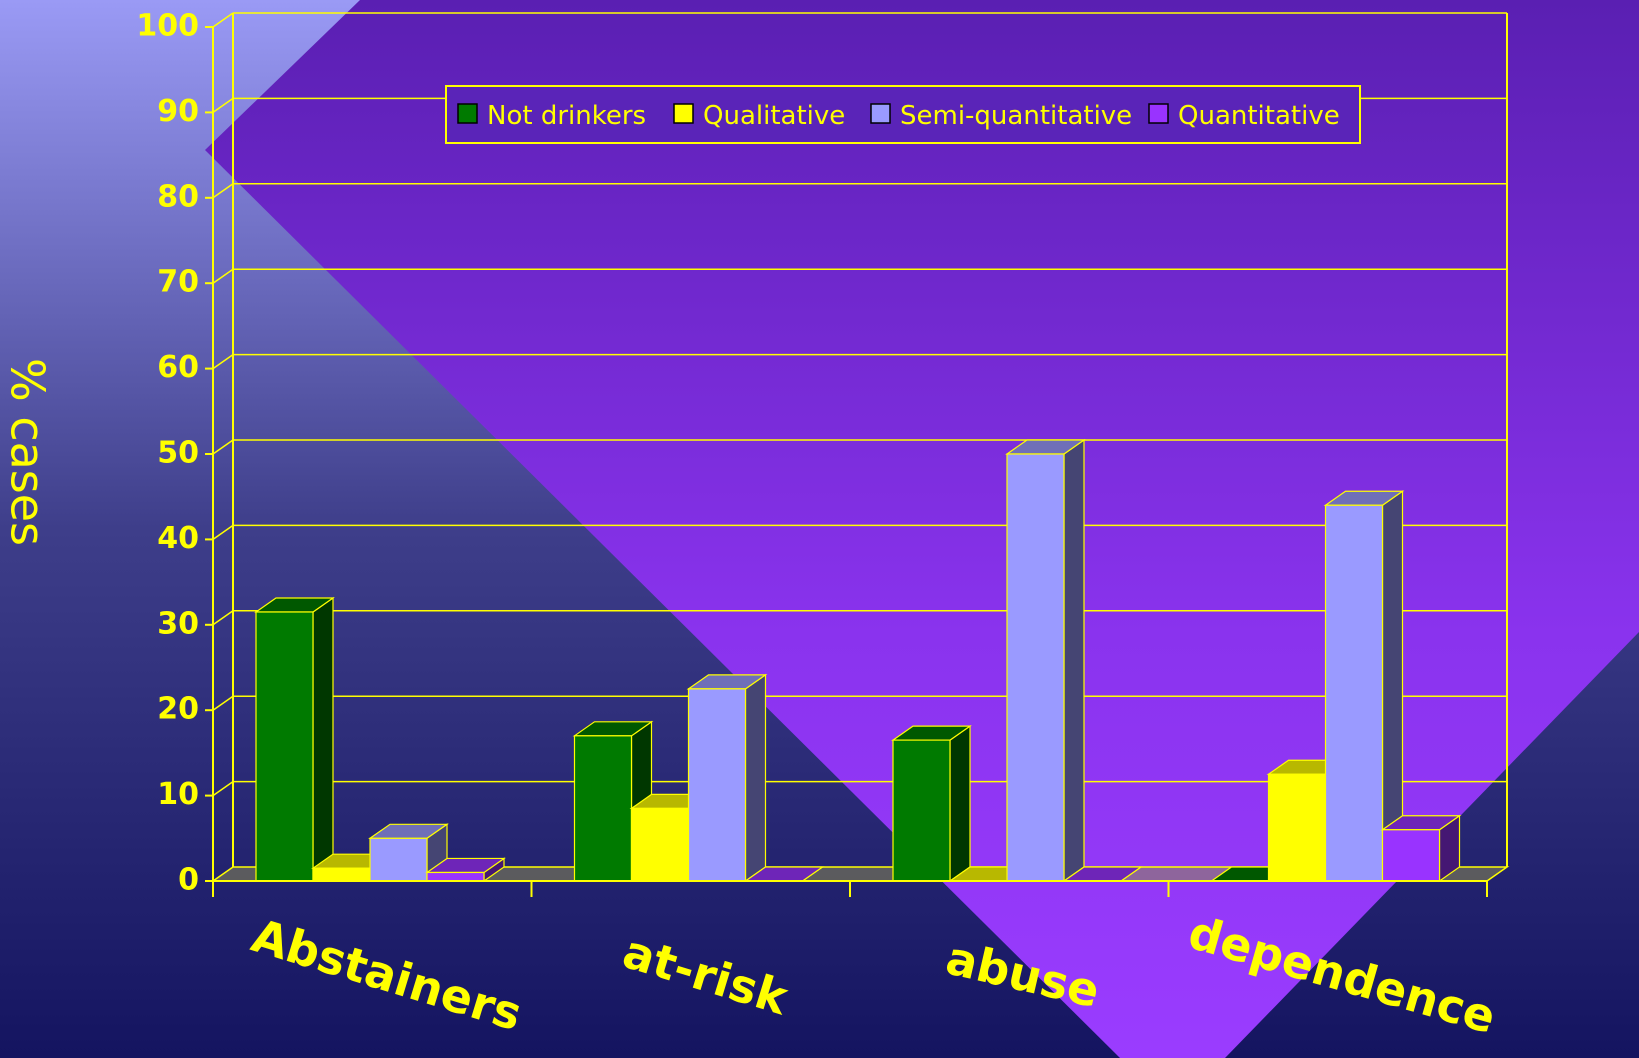 The width and height of the screenshot is (1639, 1058). Describe the element at coordinates (1158, 113) in the screenshot. I see `legend-swatch-quantitative` at that location.